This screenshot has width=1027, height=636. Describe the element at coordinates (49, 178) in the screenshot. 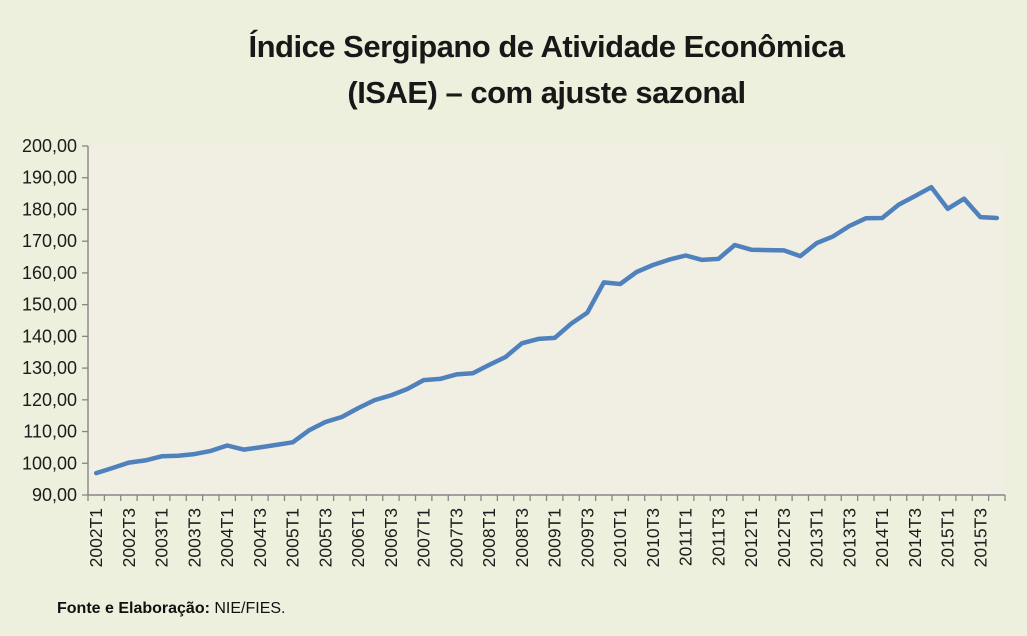

I see `y-tick-label: 190,00` at that location.